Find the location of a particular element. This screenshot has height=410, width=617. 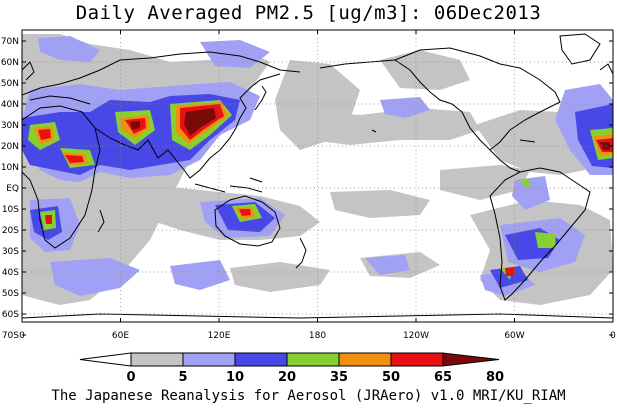

latitude-label: 10S is located at coordinates (10, 210).